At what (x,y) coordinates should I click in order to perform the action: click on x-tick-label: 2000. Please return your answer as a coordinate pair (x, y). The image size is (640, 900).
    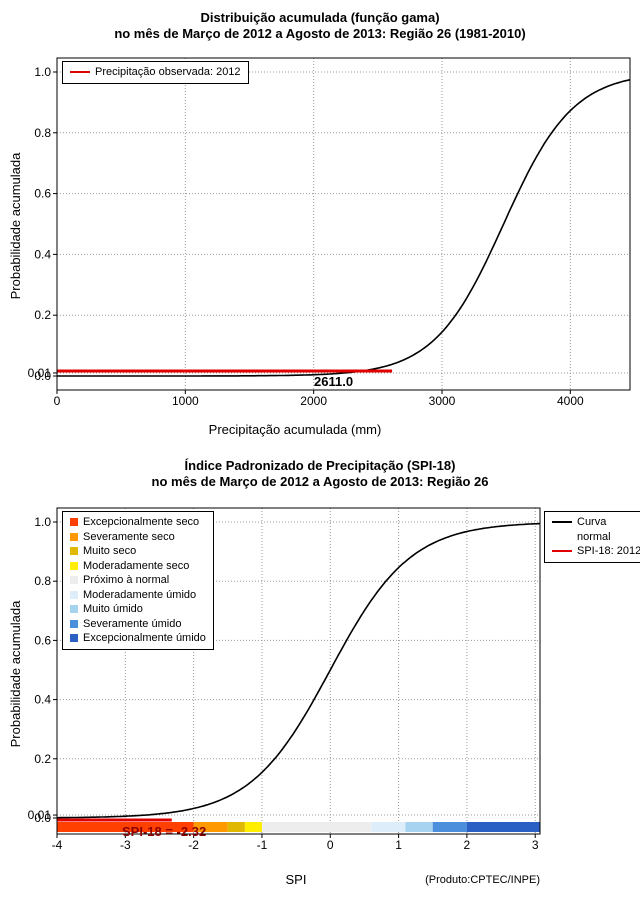
    Looking at the image, I should click on (313, 401).